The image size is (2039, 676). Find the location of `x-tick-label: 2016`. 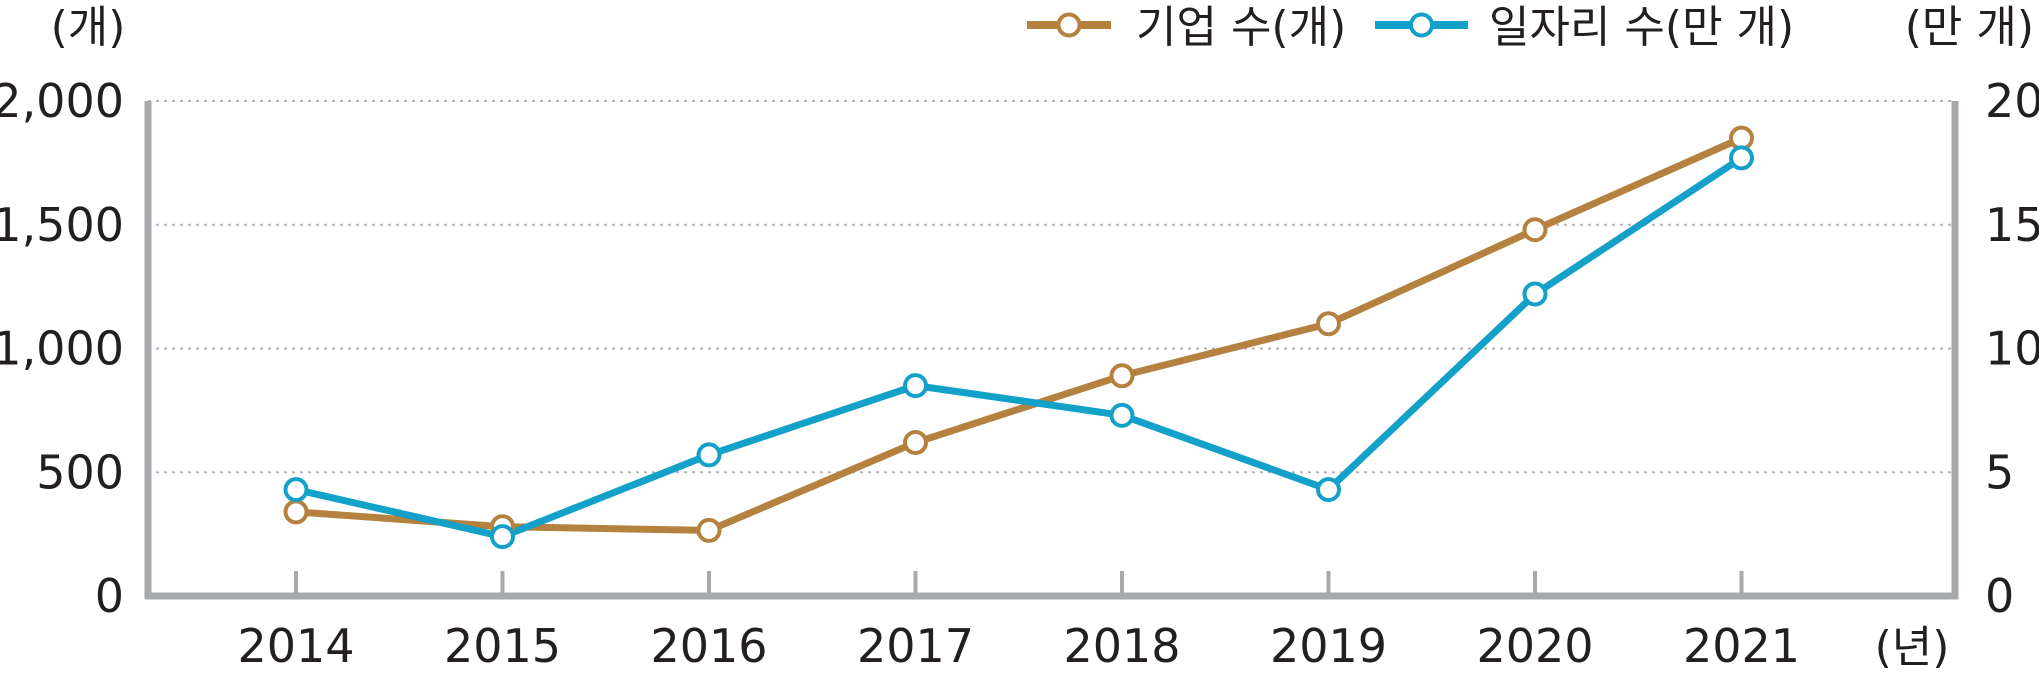

x-tick-label: 2016 is located at coordinates (708, 646).